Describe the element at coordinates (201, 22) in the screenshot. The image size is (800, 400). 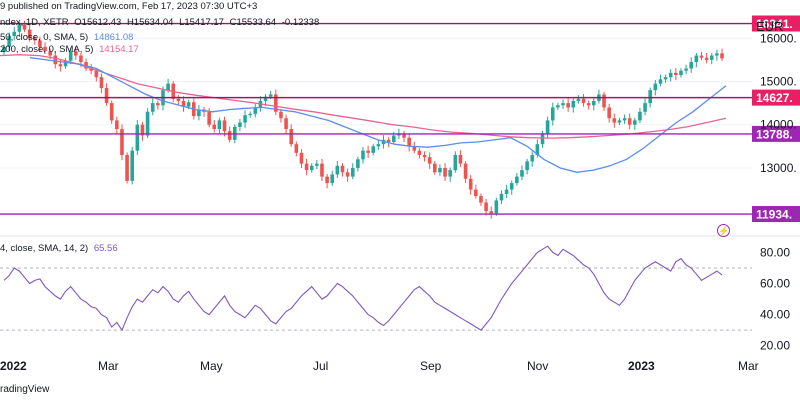
I see `low-value: L15417.17` at that location.